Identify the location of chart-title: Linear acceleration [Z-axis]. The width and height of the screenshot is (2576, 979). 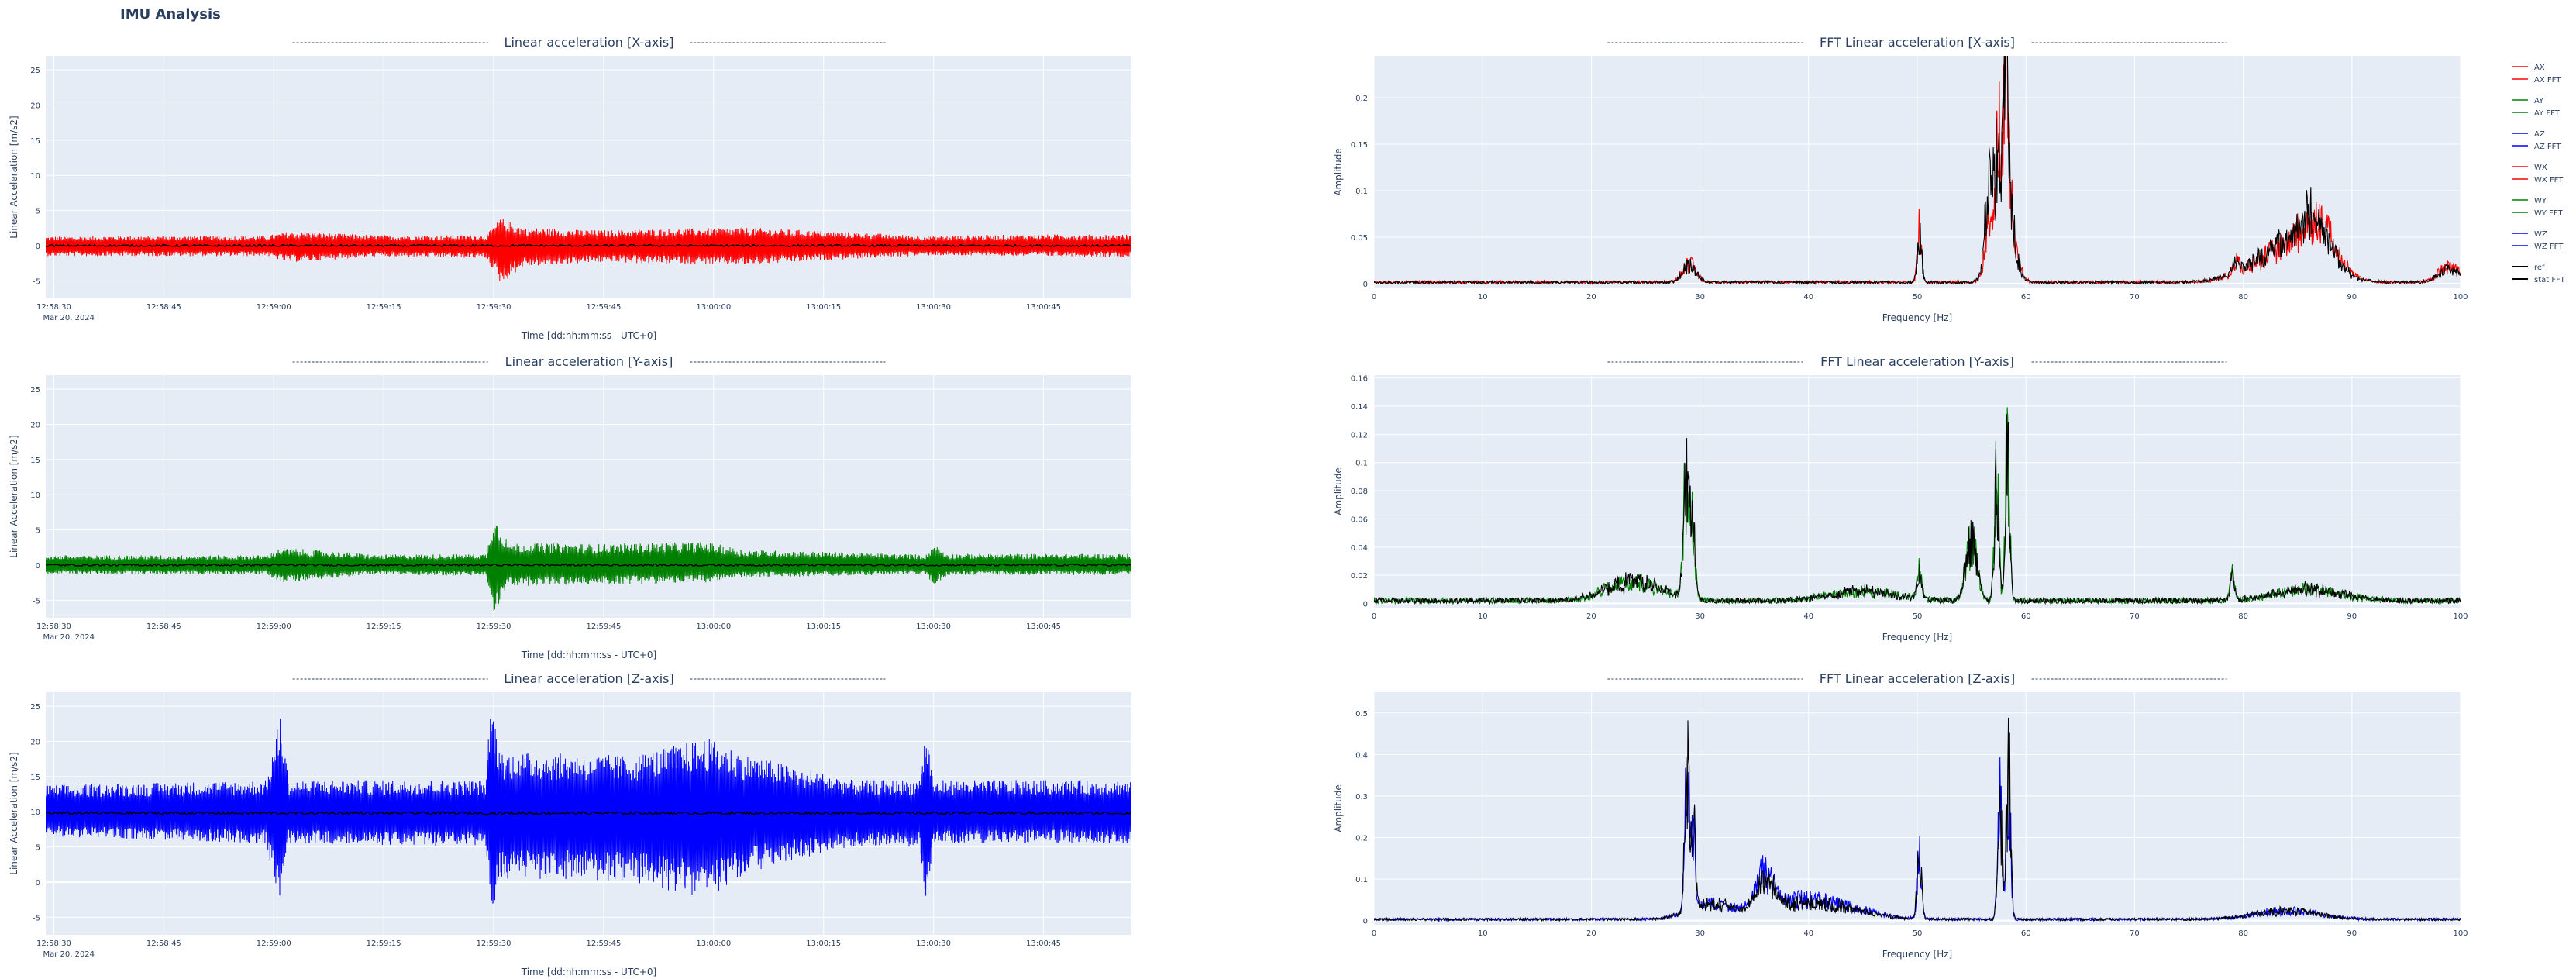
(588, 678).